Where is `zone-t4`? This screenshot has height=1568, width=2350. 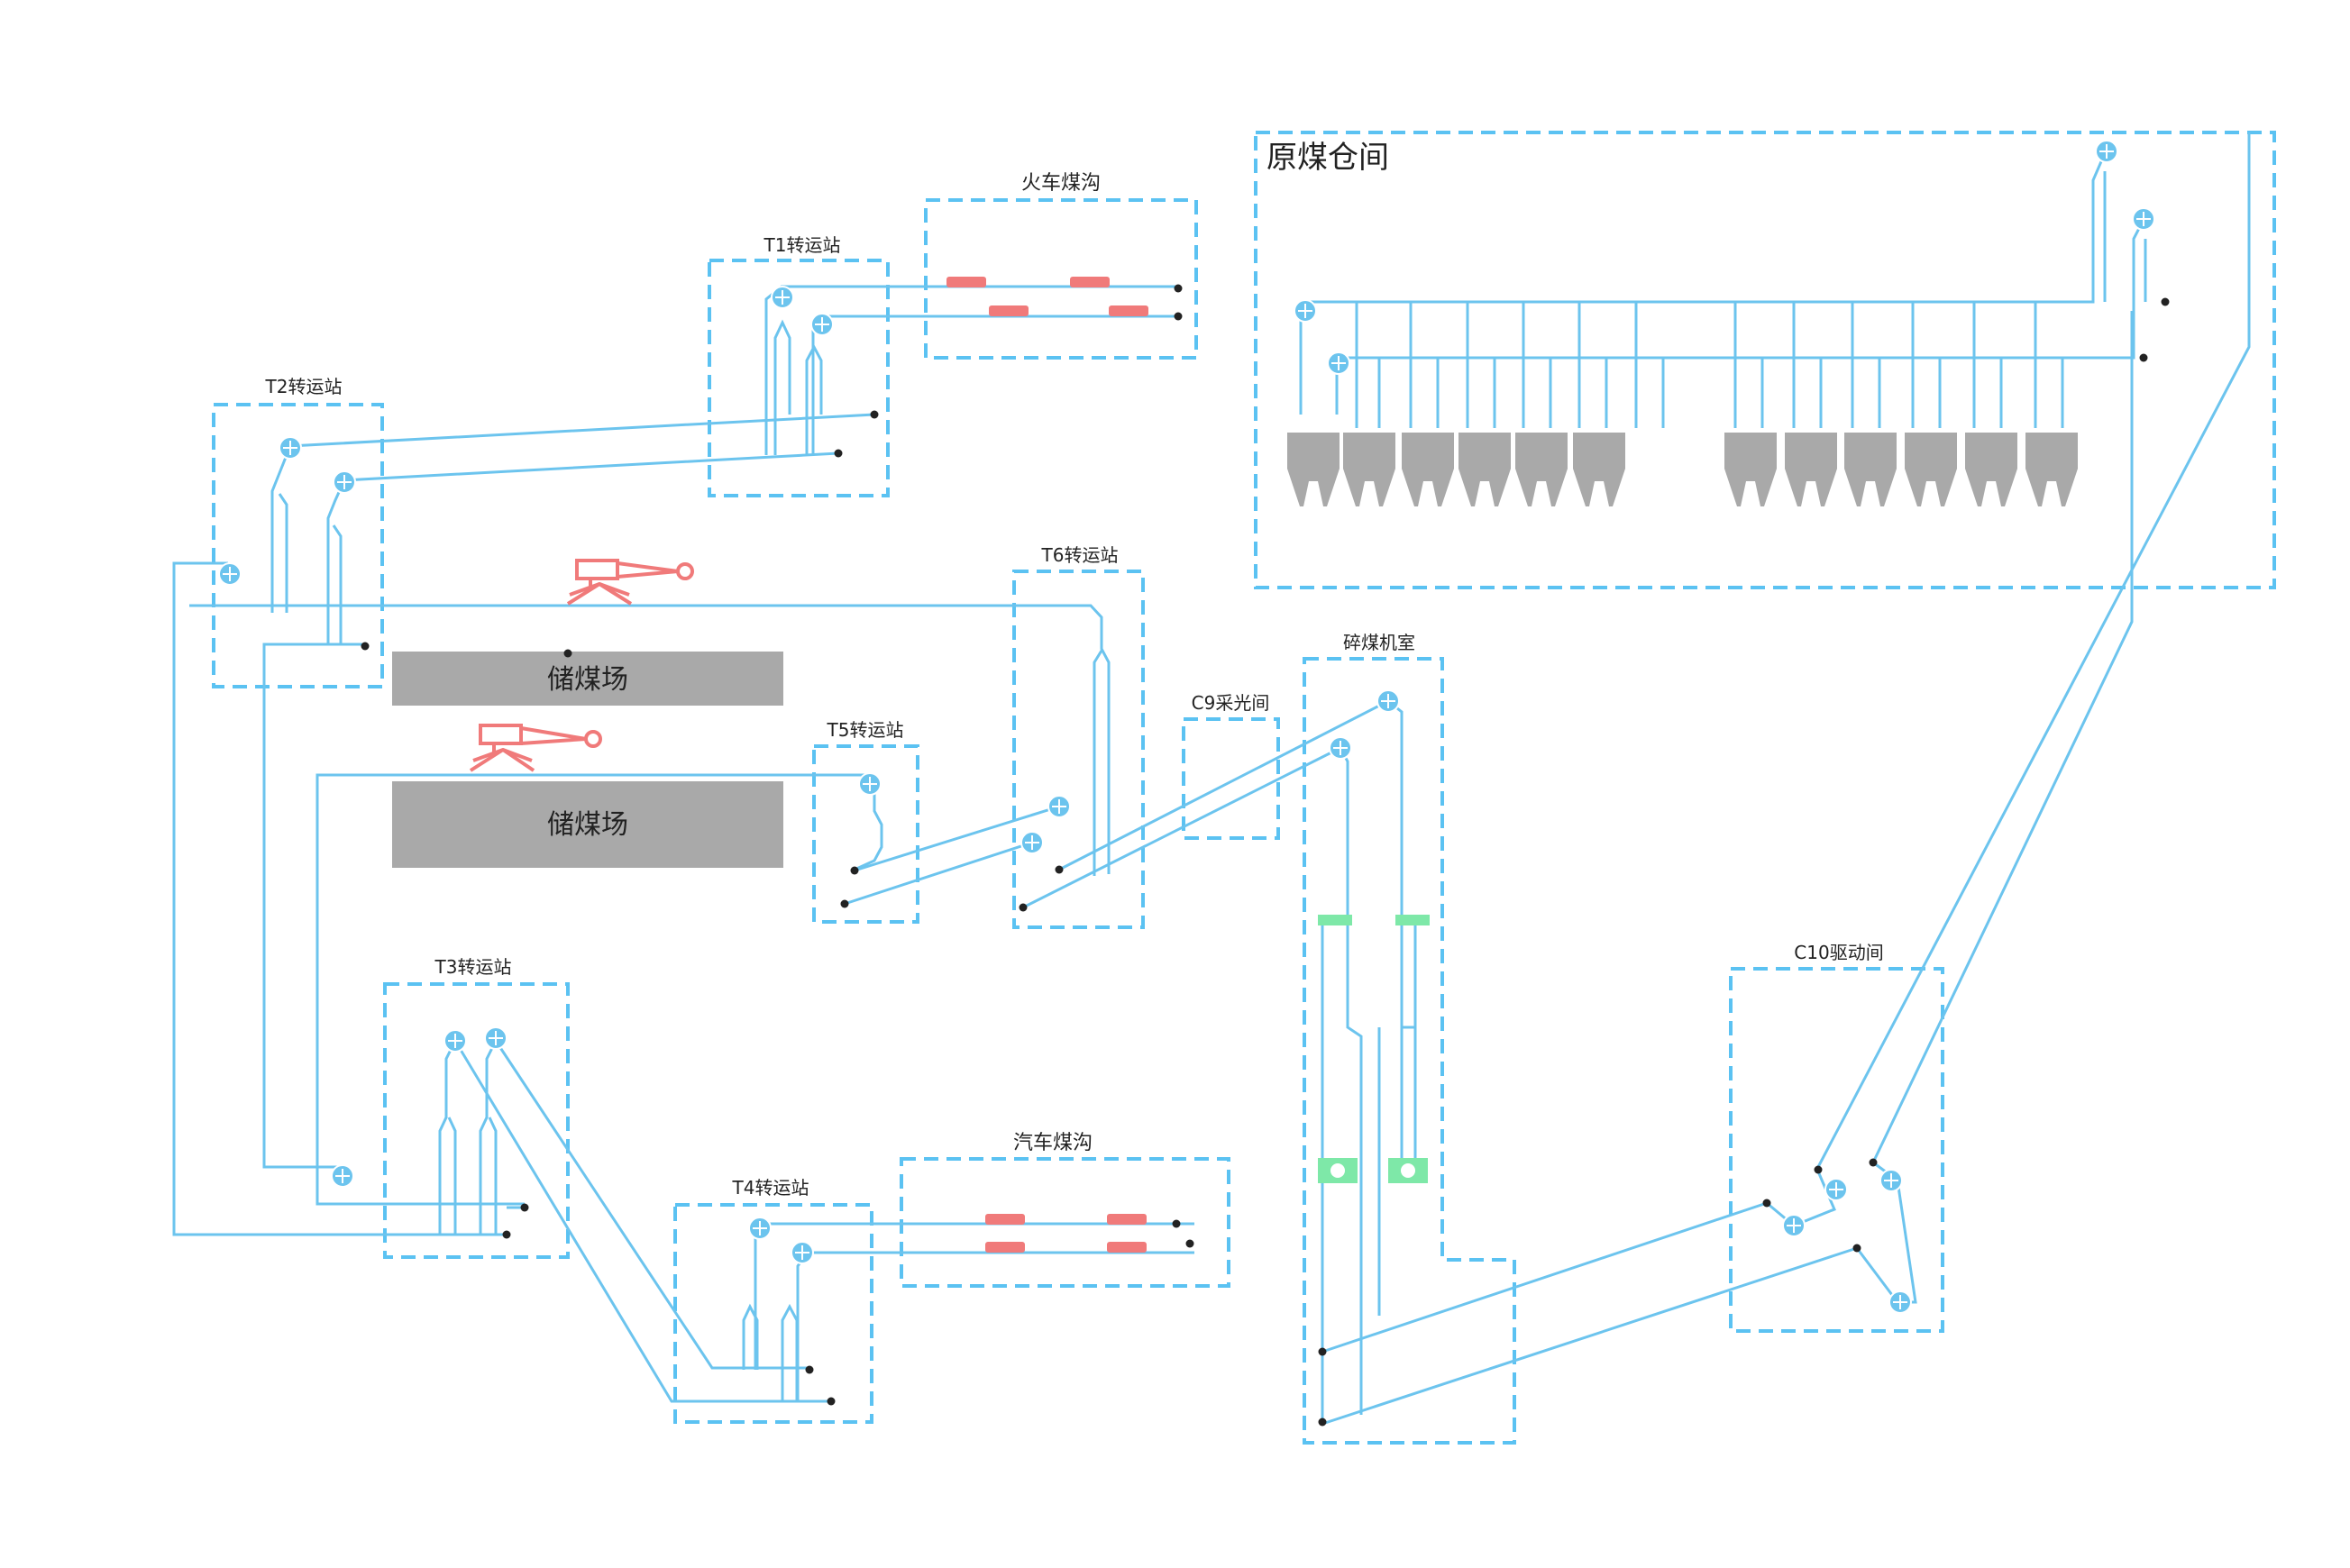 zone-t4 is located at coordinates (773, 1313).